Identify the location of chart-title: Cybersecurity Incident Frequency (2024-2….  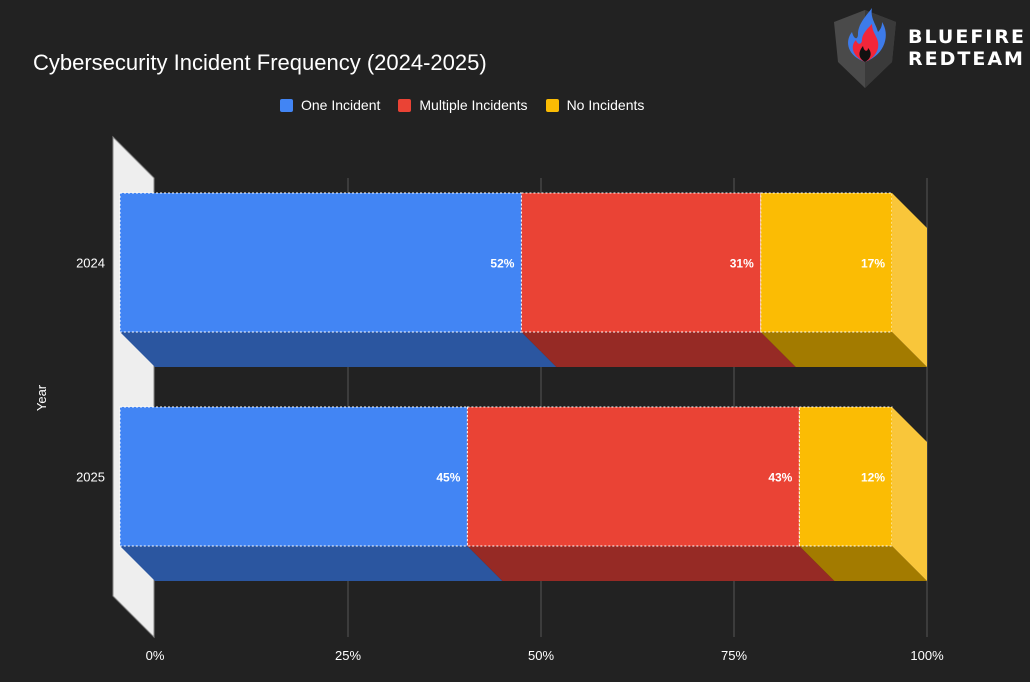
(260, 62).